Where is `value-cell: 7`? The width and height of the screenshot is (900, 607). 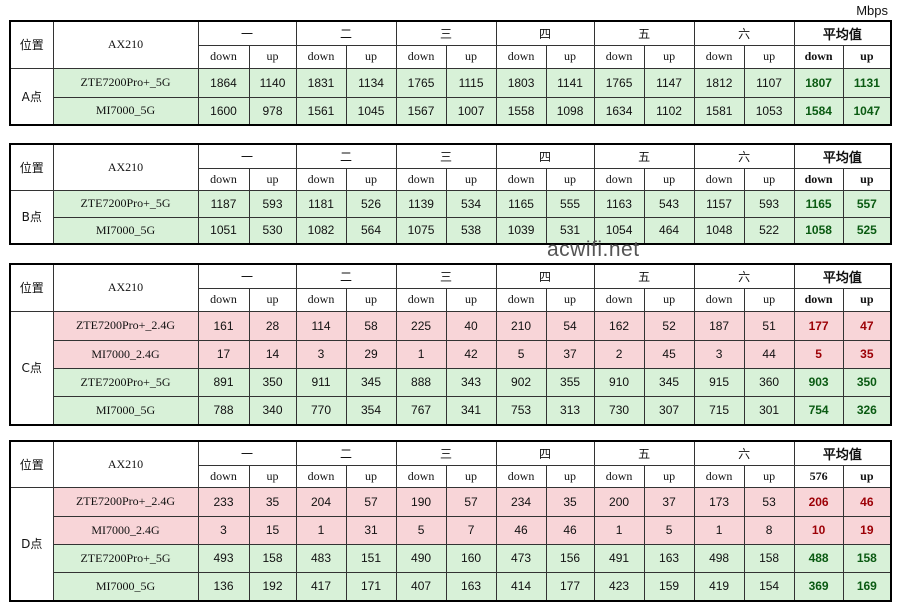 value-cell: 7 is located at coordinates (471, 530).